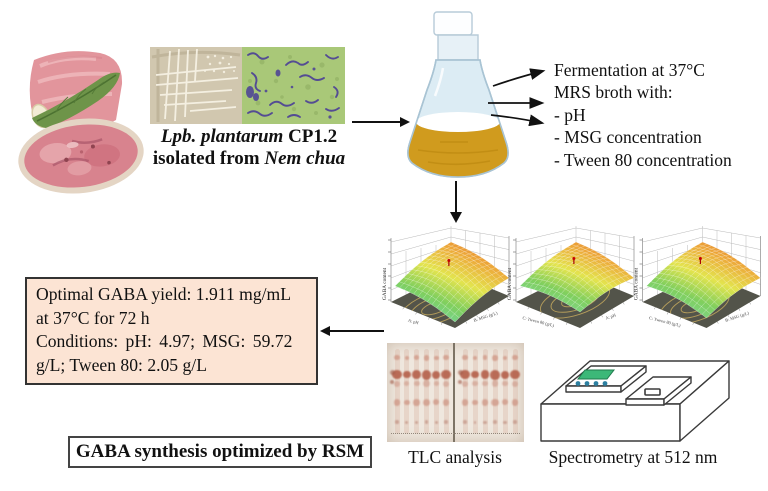  What do you see at coordinates (570, 114) in the screenshot?
I see `factor-ph: - pH` at bounding box center [570, 114].